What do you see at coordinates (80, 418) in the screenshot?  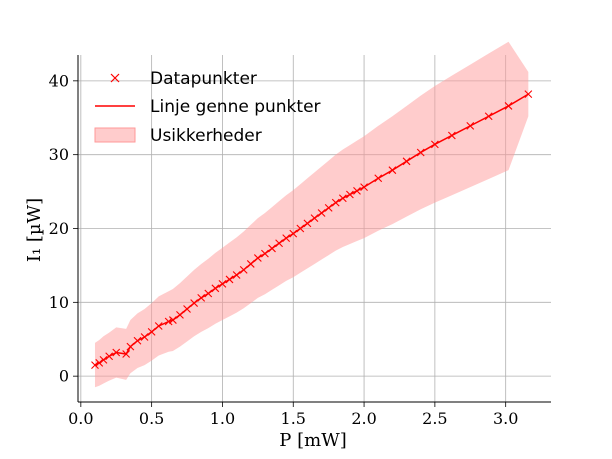 I see `x-tick-label: 0.0` at bounding box center [80, 418].